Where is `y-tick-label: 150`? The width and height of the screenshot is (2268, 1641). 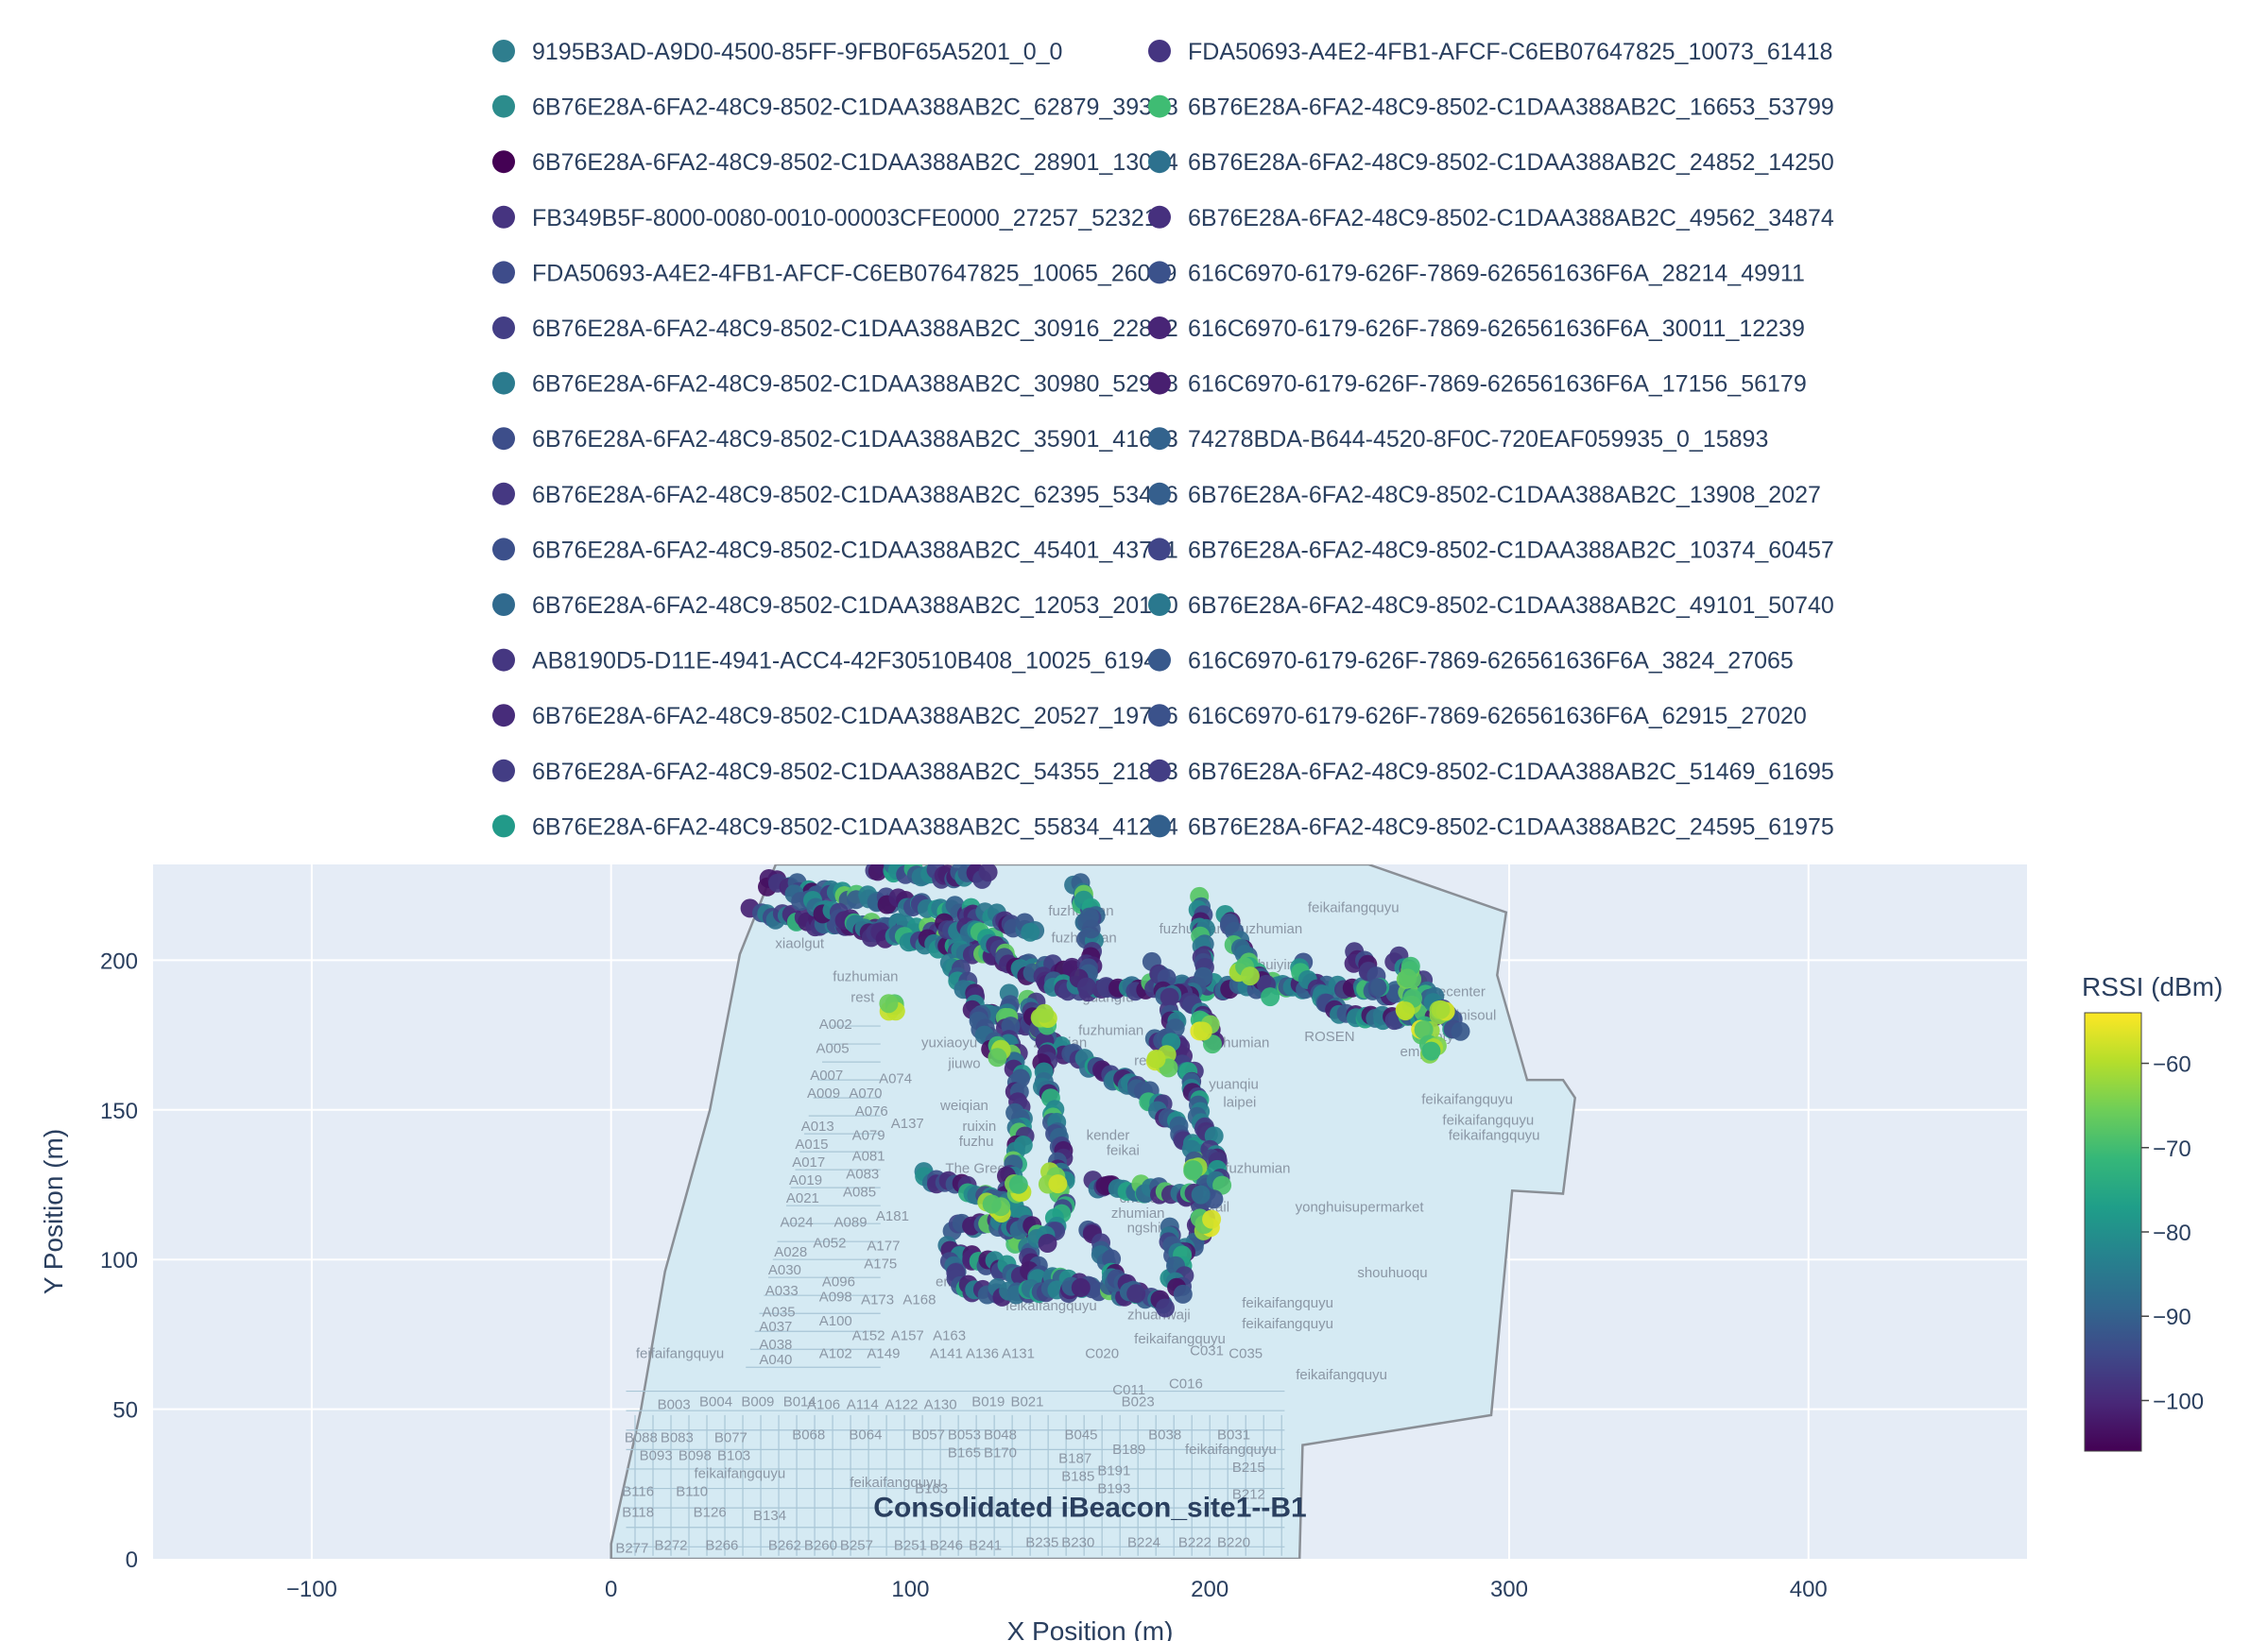
y-tick-label: 150 is located at coordinates (119, 1111).